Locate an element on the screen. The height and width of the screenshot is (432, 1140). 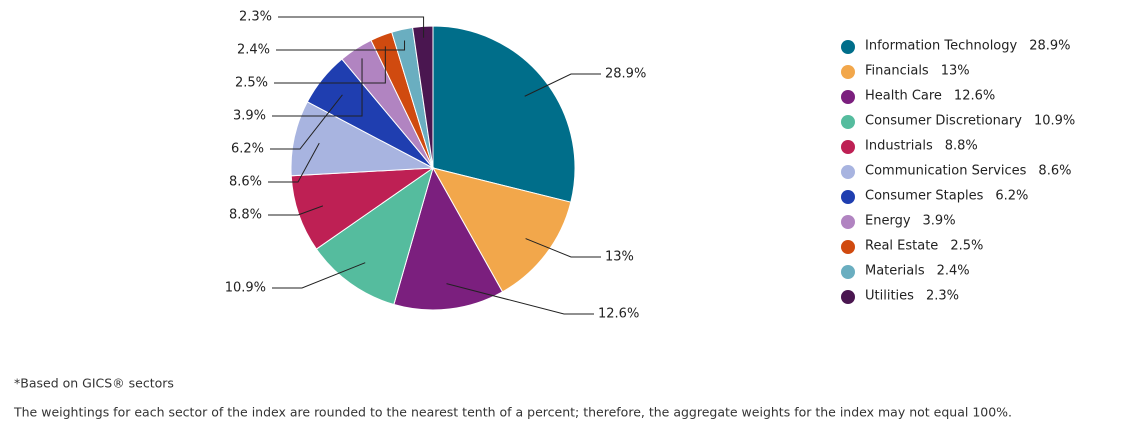
legend-label: Real Estate is located at coordinates (901, 246).